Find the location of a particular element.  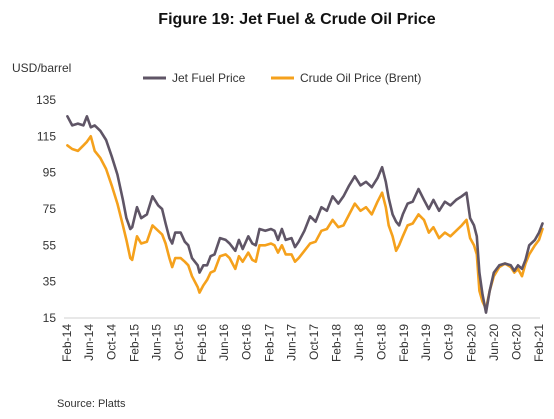

source-note: Source: Platts is located at coordinates (91, 404).